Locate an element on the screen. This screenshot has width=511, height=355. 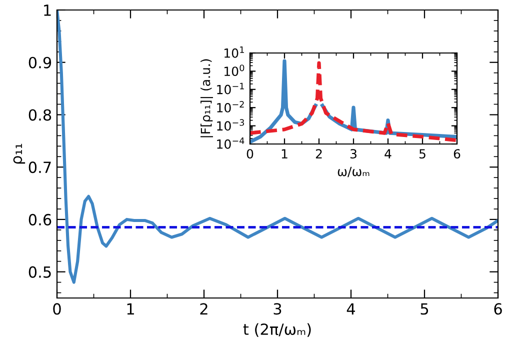
x-axis-title: ω/ωₘ is located at coordinates (354, 172).